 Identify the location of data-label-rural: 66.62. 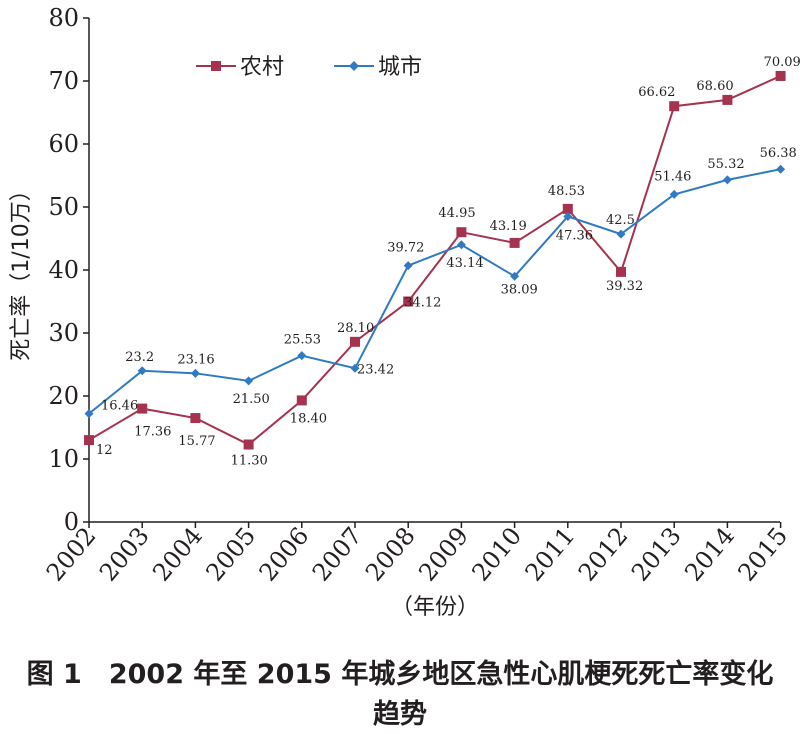
(656, 92).